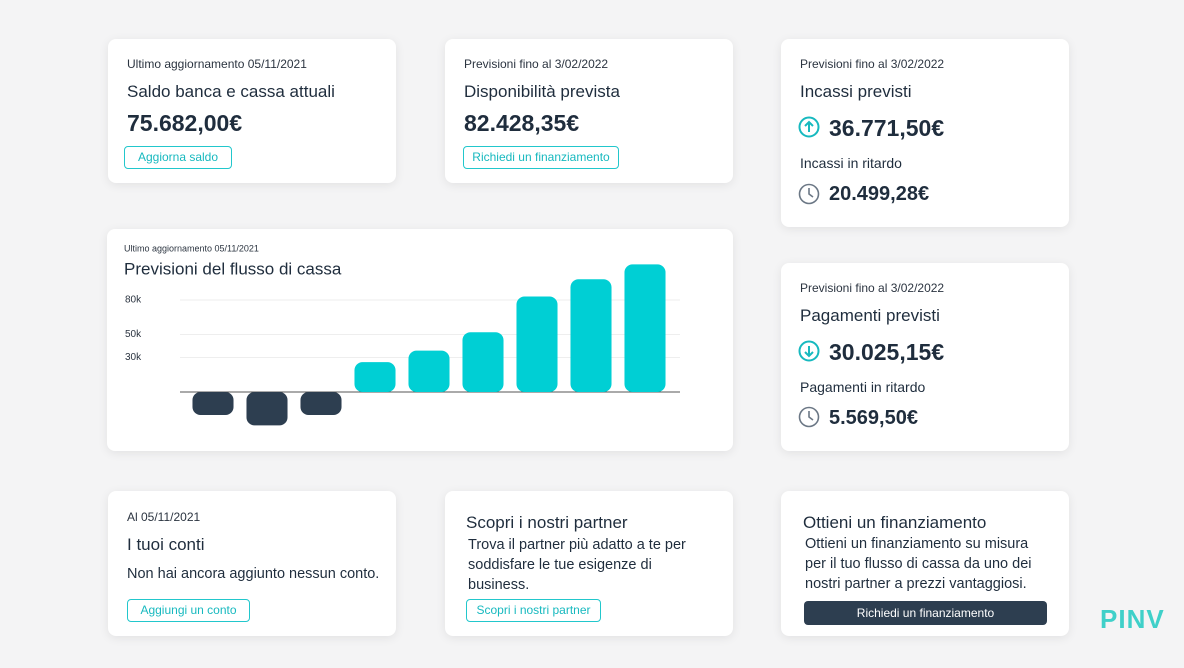 The height and width of the screenshot is (668, 1184). Describe the element at coordinates (1132, 619) in the screenshot. I see `brand-logo: PINV` at that location.